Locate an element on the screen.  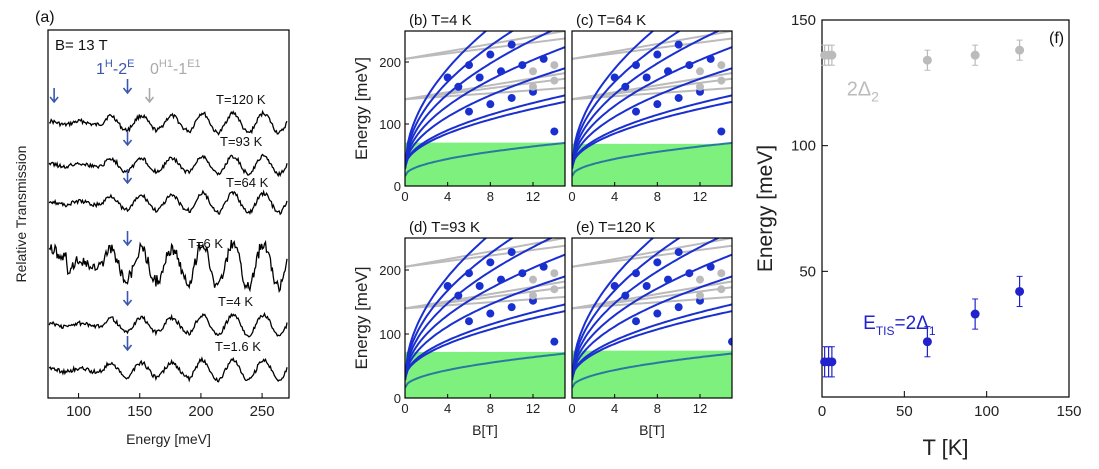
plot-frame-e is located at coordinates (652, 318).